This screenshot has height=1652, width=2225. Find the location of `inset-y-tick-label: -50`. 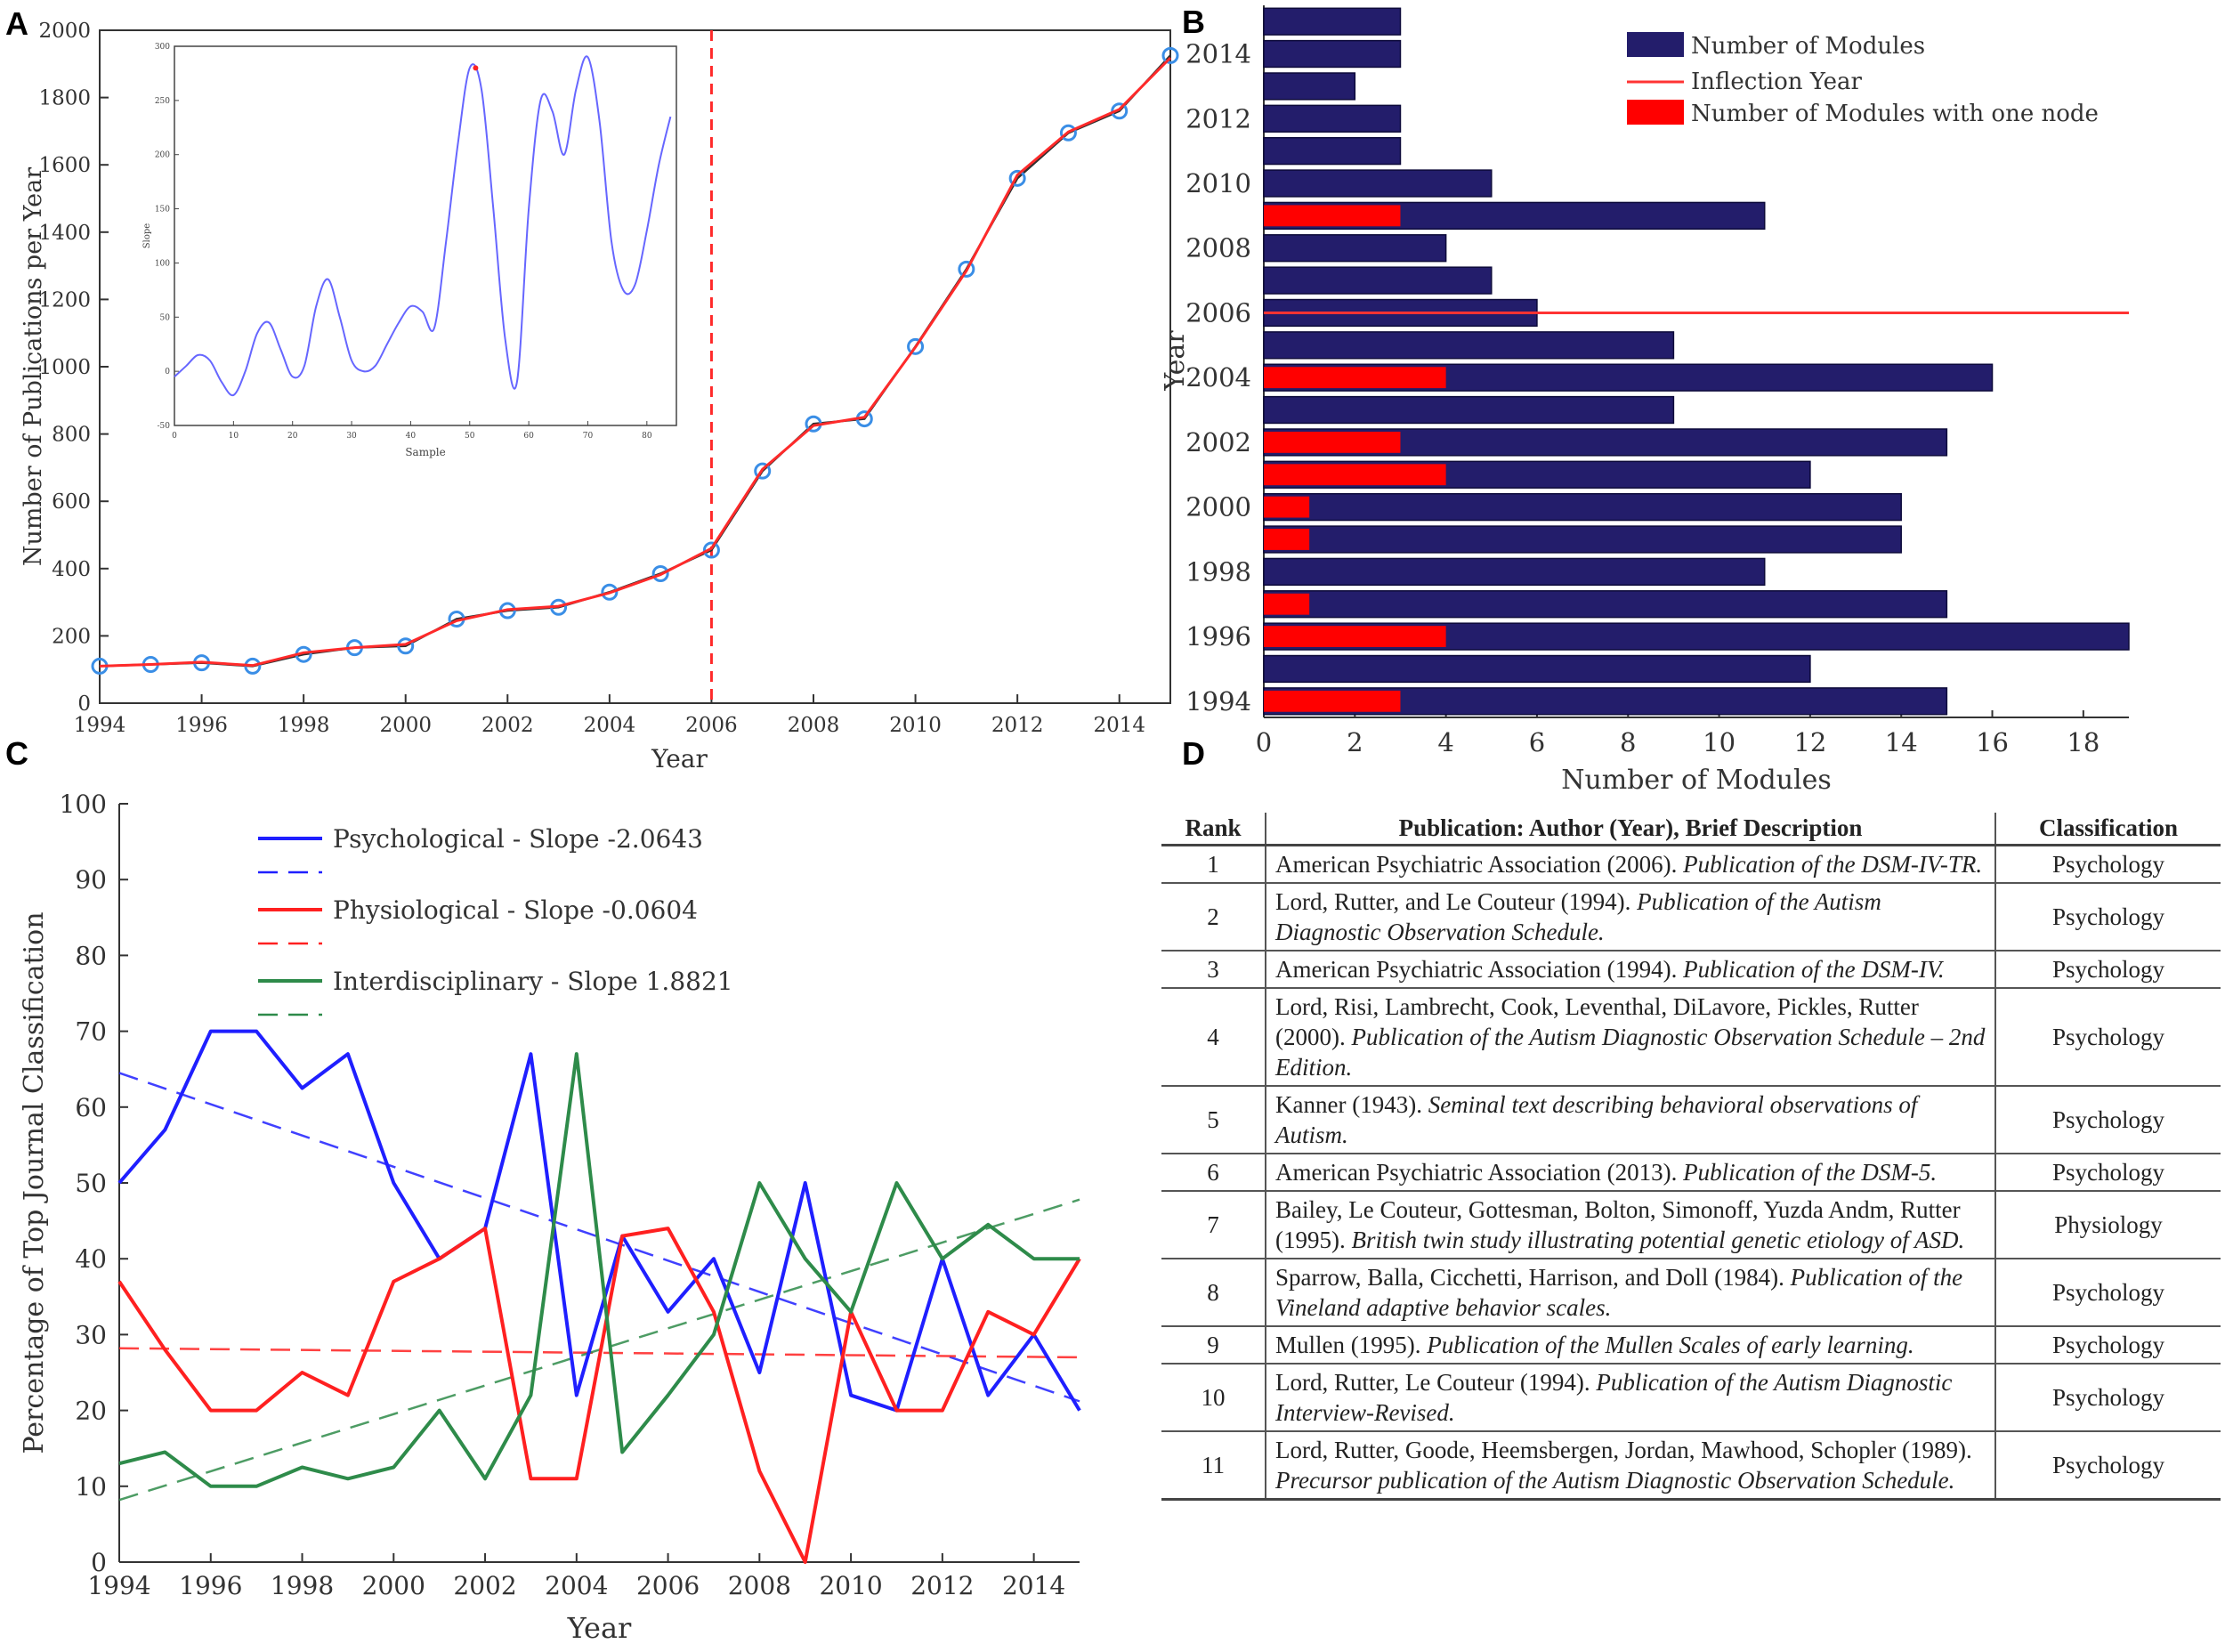

inset-y-tick-label: -50 is located at coordinates (164, 426).